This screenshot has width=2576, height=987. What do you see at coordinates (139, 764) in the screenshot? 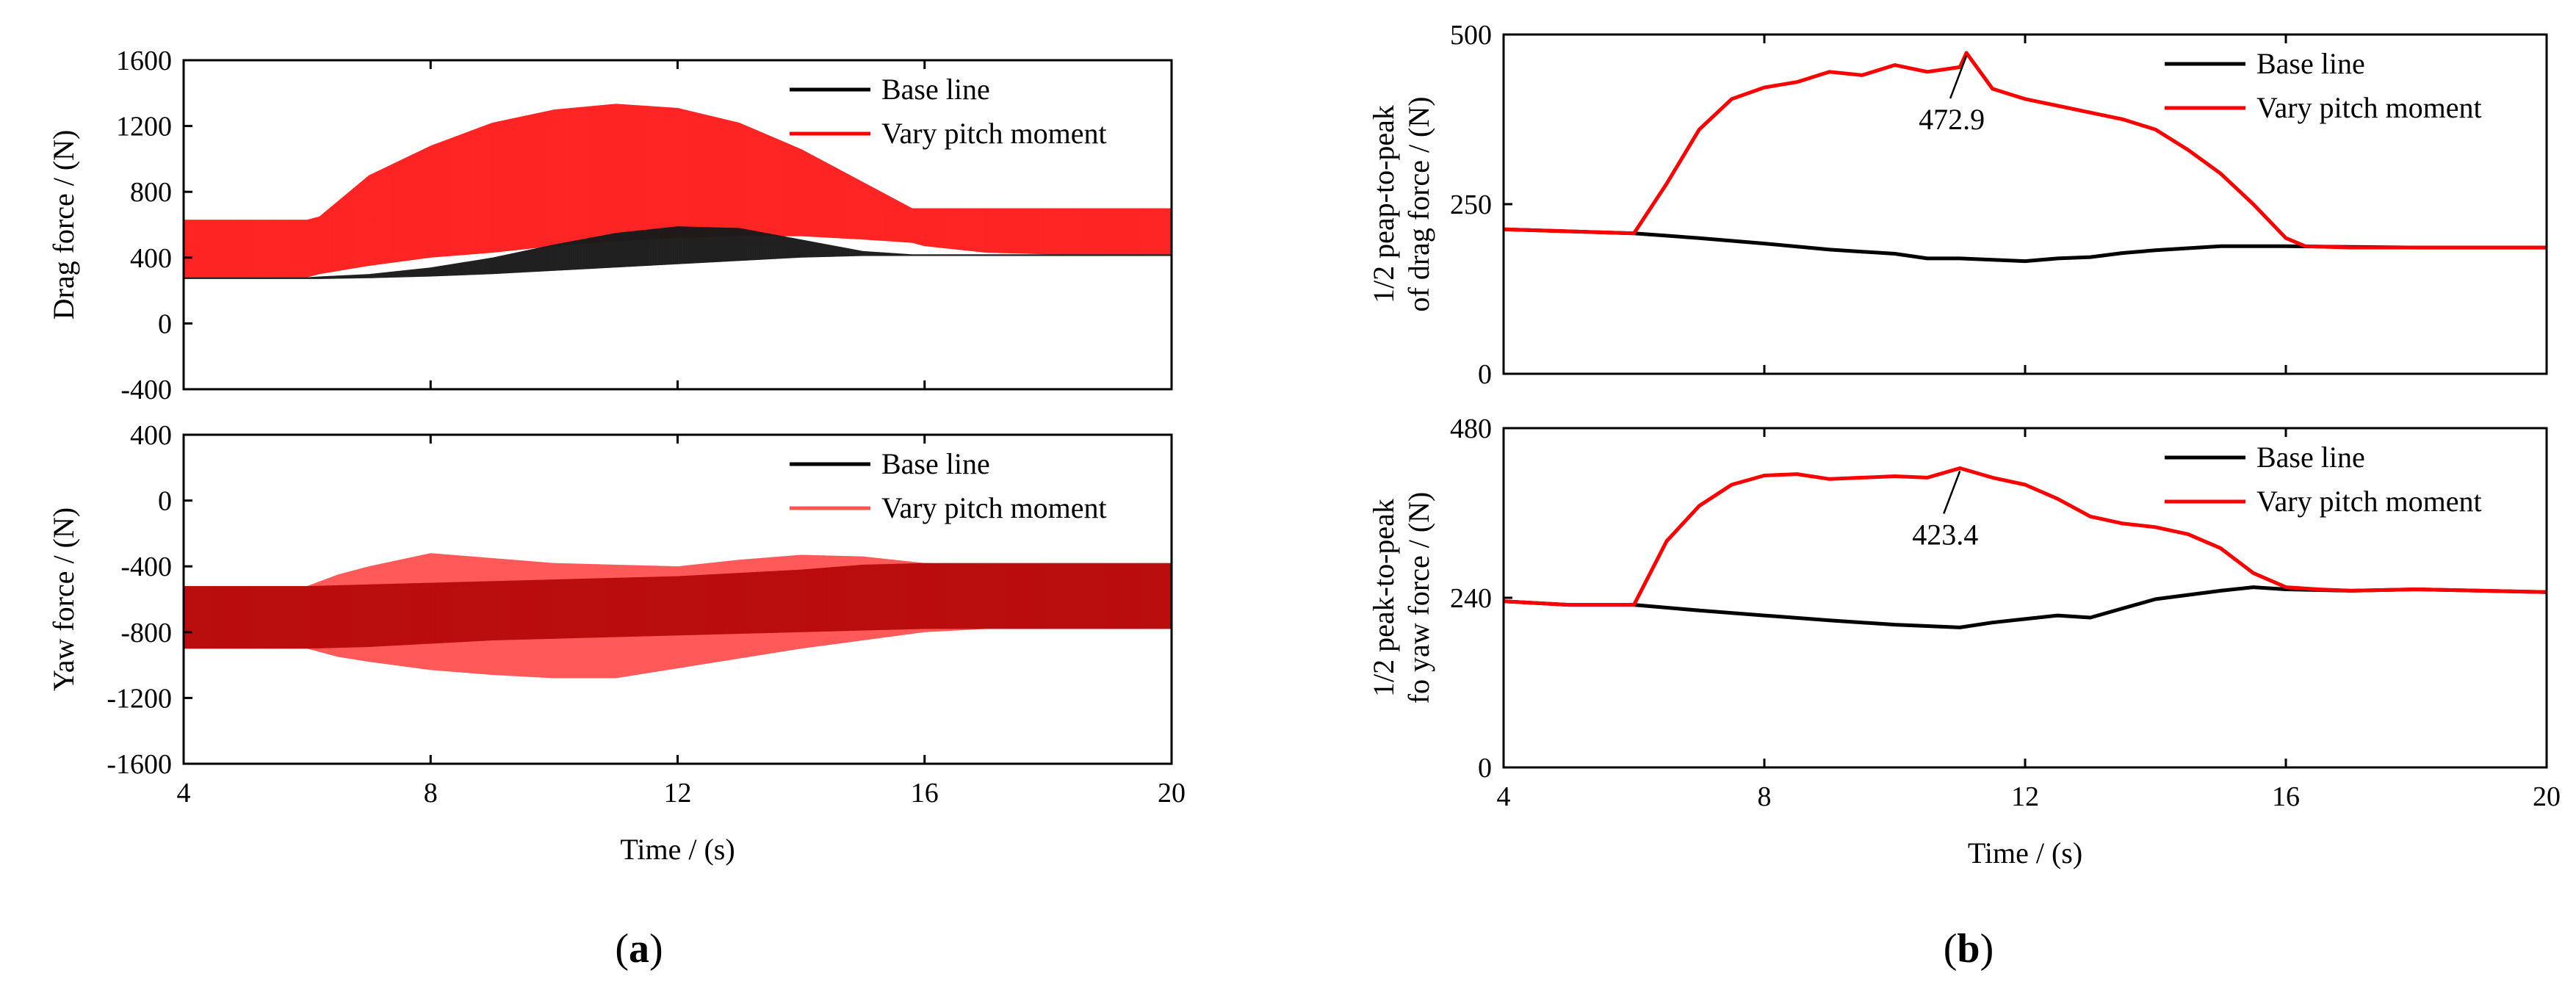
I see `y-tick-label: -1600` at bounding box center [139, 764].